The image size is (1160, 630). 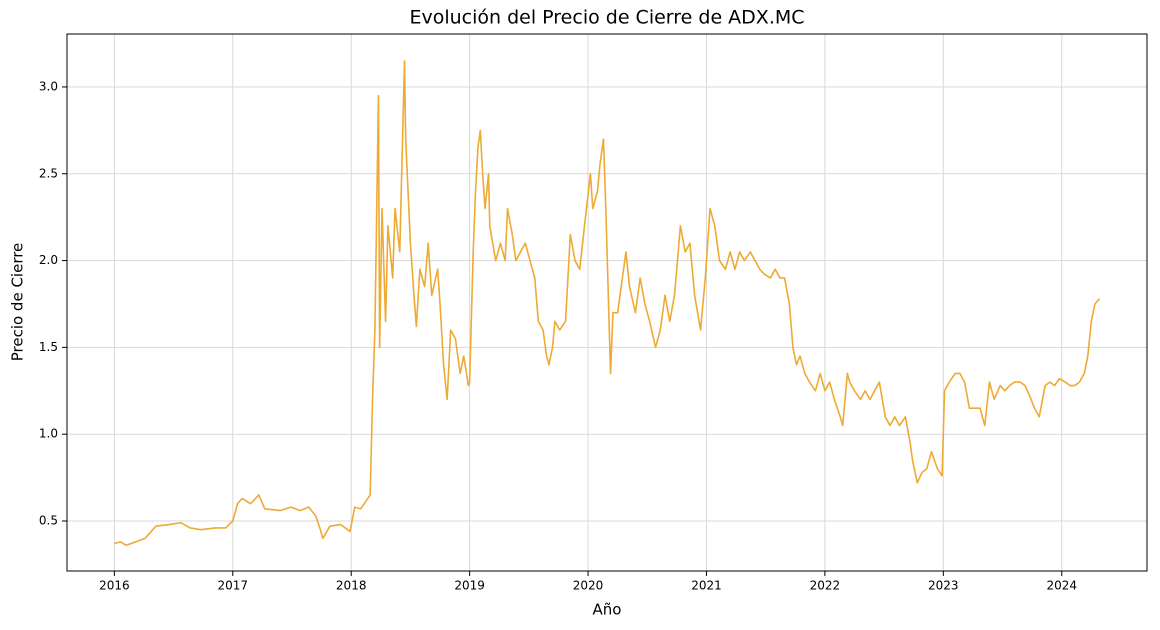 What do you see at coordinates (588, 586) in the screenshot?
I see `x-tick-label: 2020` at bounding box center [588, 586].